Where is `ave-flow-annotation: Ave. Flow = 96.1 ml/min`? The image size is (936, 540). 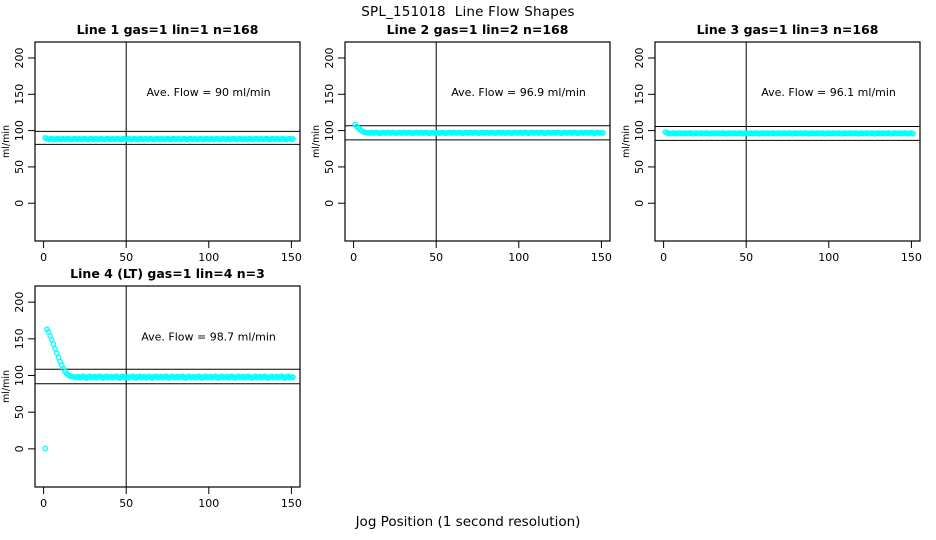
ave-flow-annotation: Ave. Flow = 96.1 ml/min is located at coordinates (828, 92).